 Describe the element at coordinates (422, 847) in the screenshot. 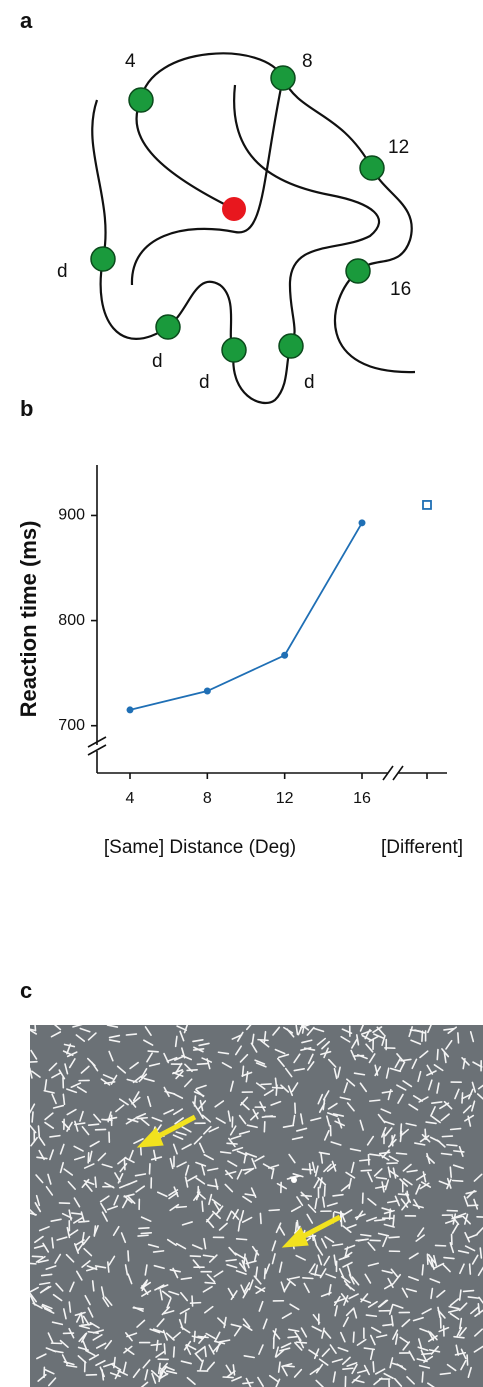

I see `category-label: [Different]` at that location.